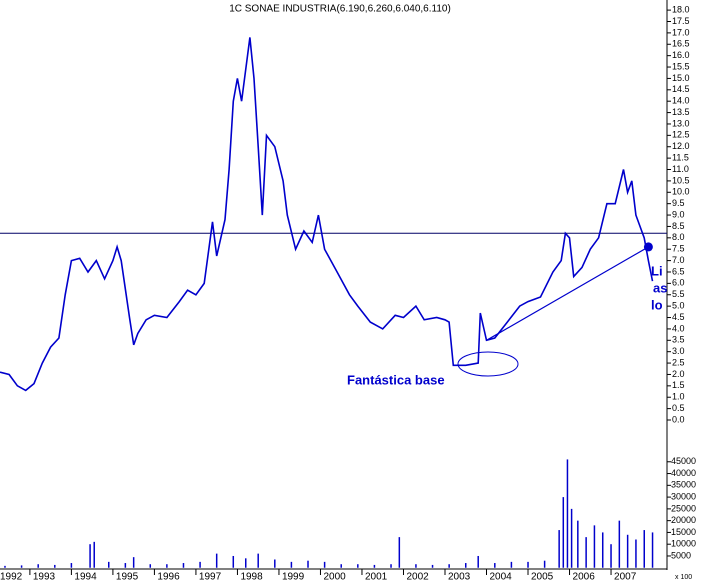 The image size is (707, 582). Describe the element at coordinates (376, 577) in the screenshot. I see `x-tick-label: 2001` at that location.